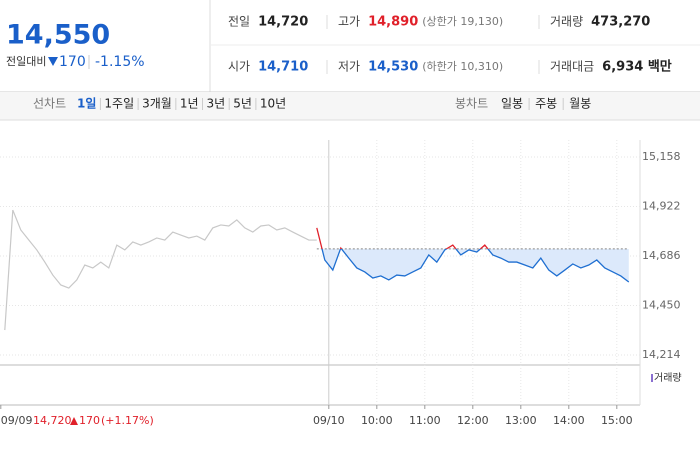 Image resolution: width=700 pixels, height=450 pixels. I want to click on up-arrow, so click(74, 421).